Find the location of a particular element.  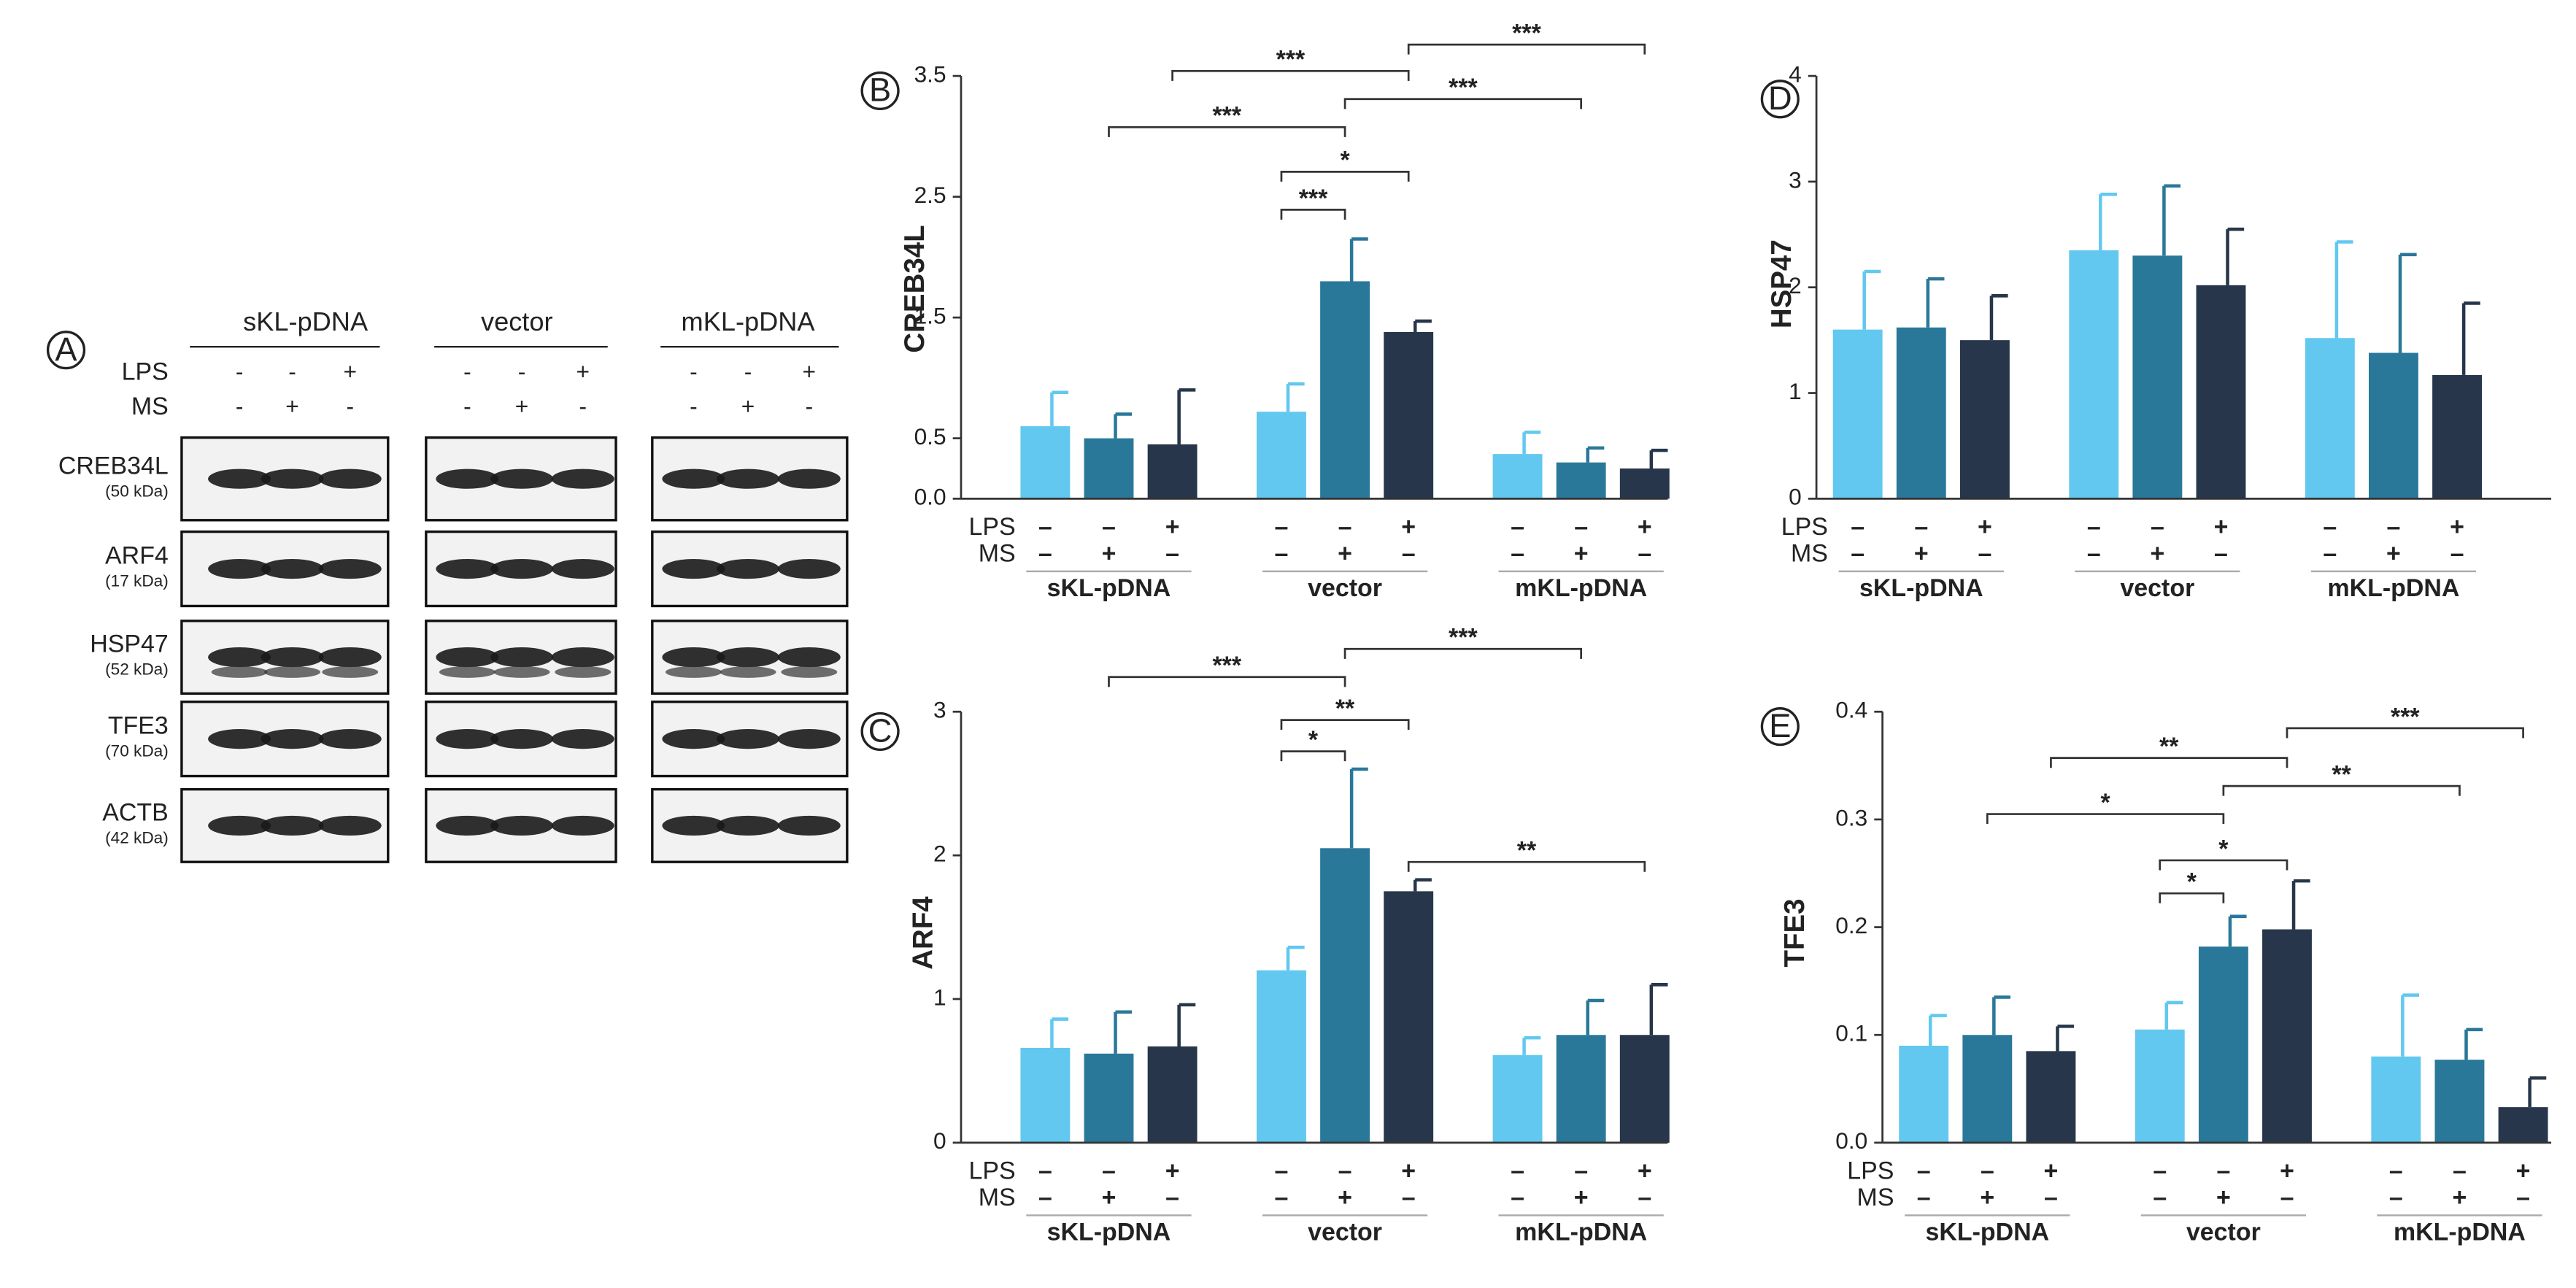

panel-label: D is located at coordinates (1780, 98).